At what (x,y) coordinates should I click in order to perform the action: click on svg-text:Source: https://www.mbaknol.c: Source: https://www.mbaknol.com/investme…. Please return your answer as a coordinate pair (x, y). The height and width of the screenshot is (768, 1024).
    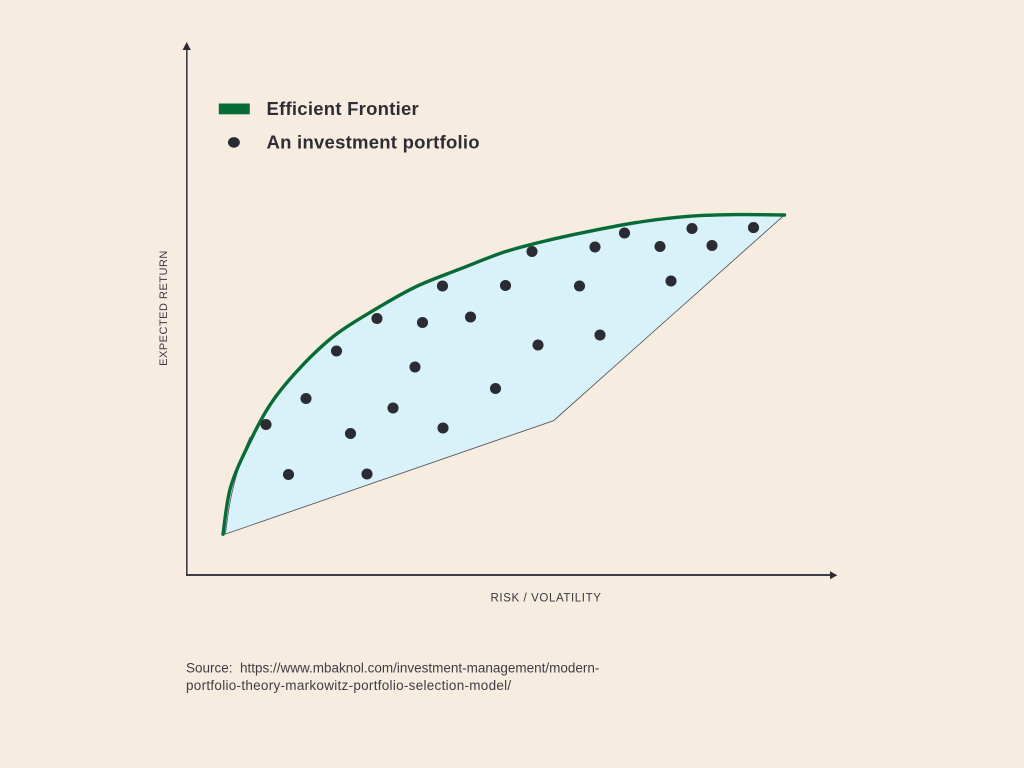
    Looking at the image, I should click on (392, 668).